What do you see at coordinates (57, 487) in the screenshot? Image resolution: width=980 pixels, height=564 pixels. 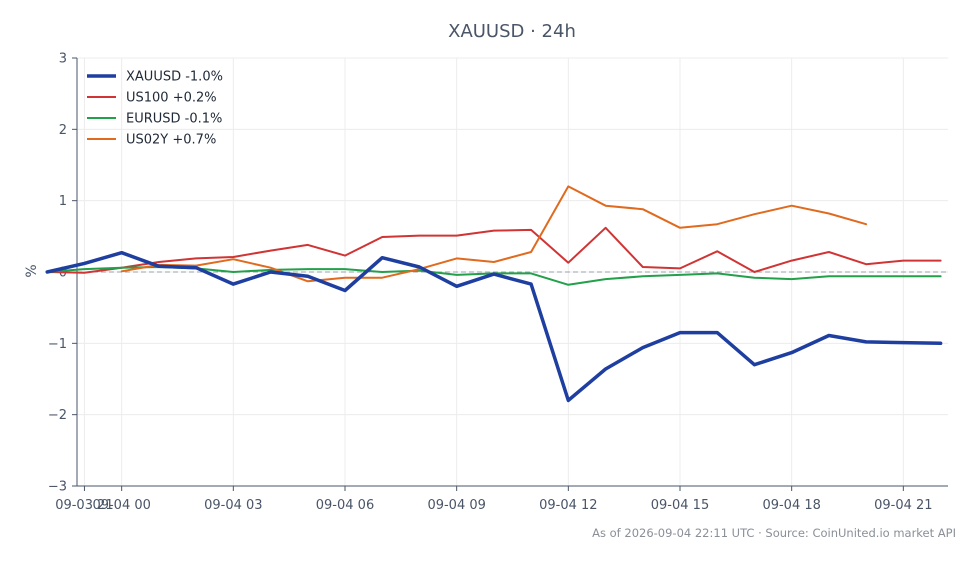 I see `y-tick-label: −3` at bounding box center [57, 487].